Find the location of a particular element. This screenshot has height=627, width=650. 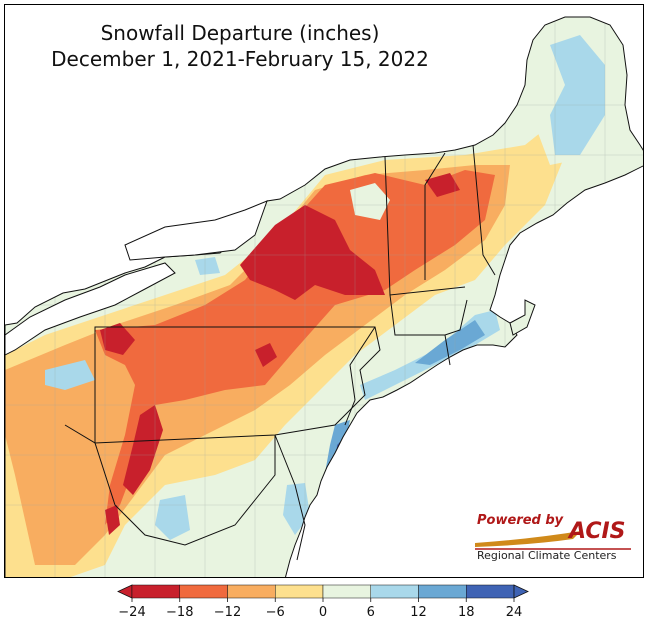

logo-swoosh-icon is located at coordinates (553, 540).